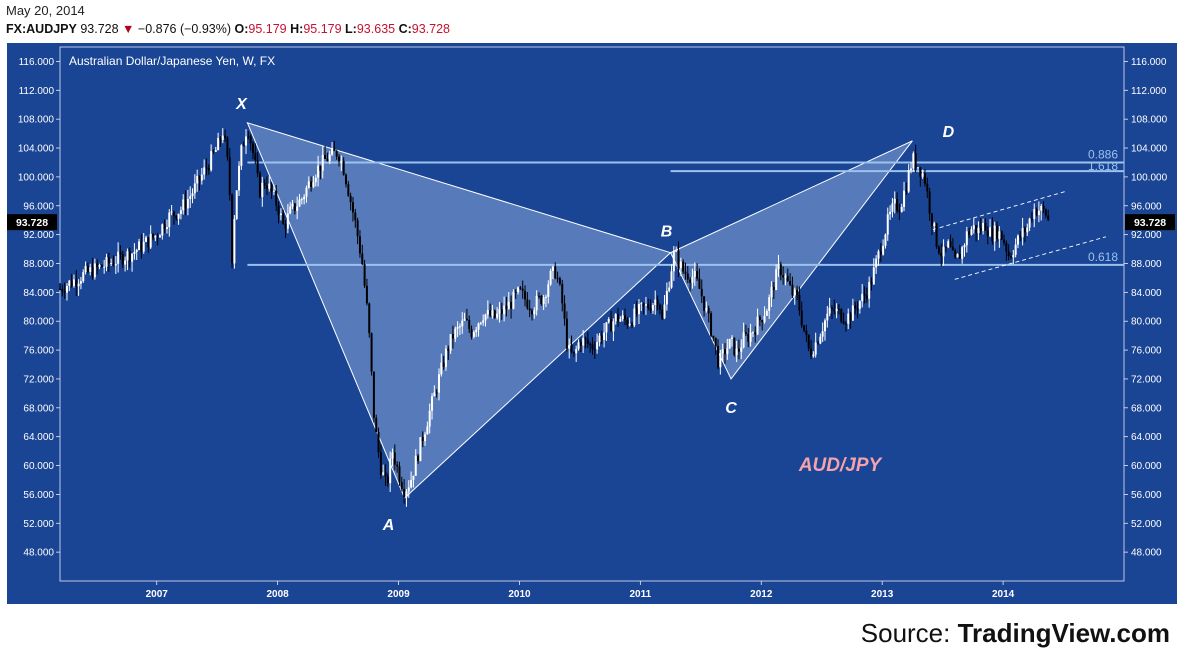 This screenshot has height=661, width=1184. What do you see at coordinates (1146, 293) in the screenshot?
I see `y-tick-label-right: 84.000` at bounding box center [1146, 293].